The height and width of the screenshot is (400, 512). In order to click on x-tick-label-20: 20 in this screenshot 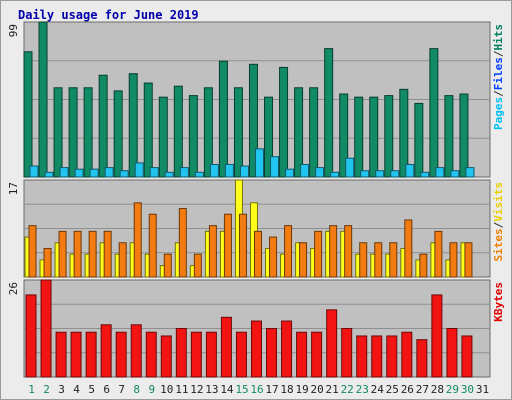, I will do `click(317, 389)`.